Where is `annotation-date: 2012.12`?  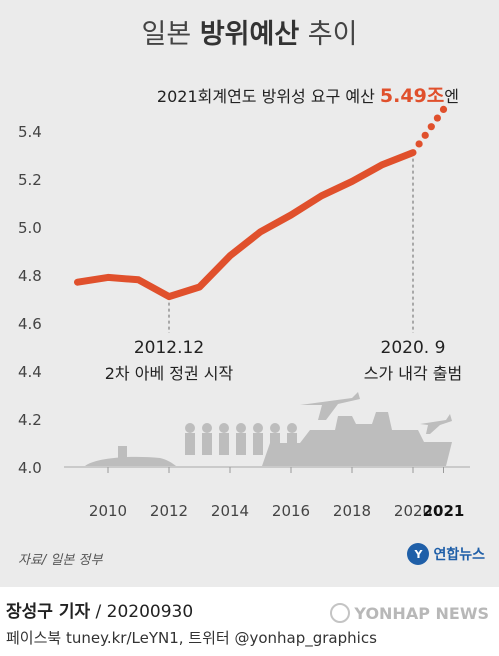 annotation-date: 2012.12 is located at coordinates (169, 348).